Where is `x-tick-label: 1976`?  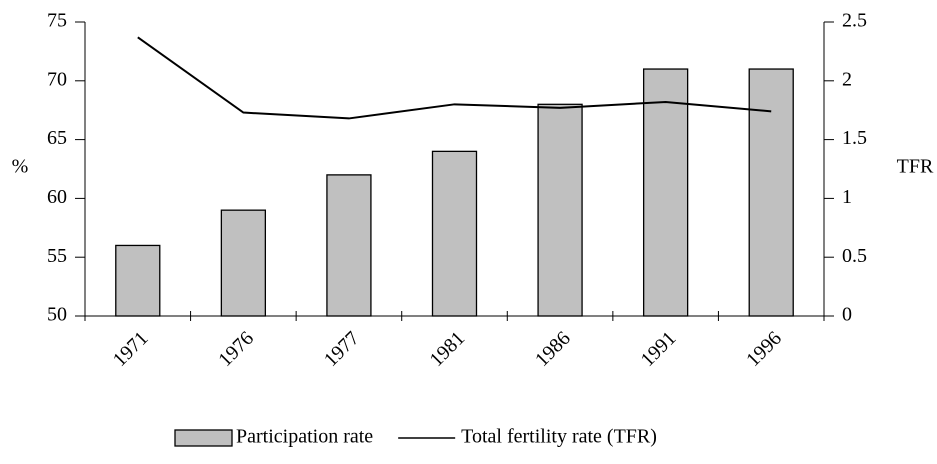 x-tick-label: 1976 is located at coordinates (236, 349).